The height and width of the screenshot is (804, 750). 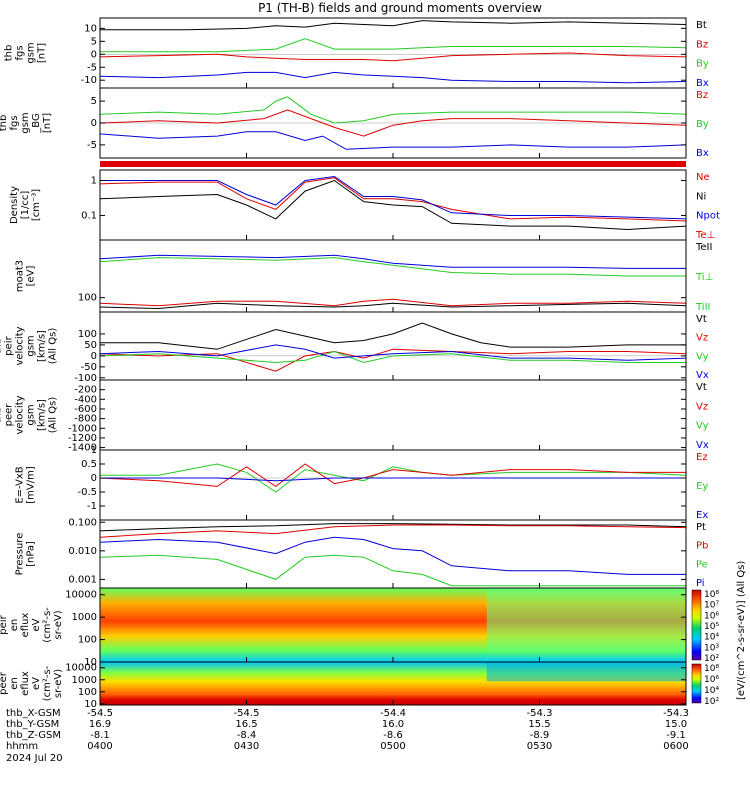 What do you see at coordinates (708, 216) in the screenshot?
I see `legend-item: Npot` at bounding box center [708, 216].